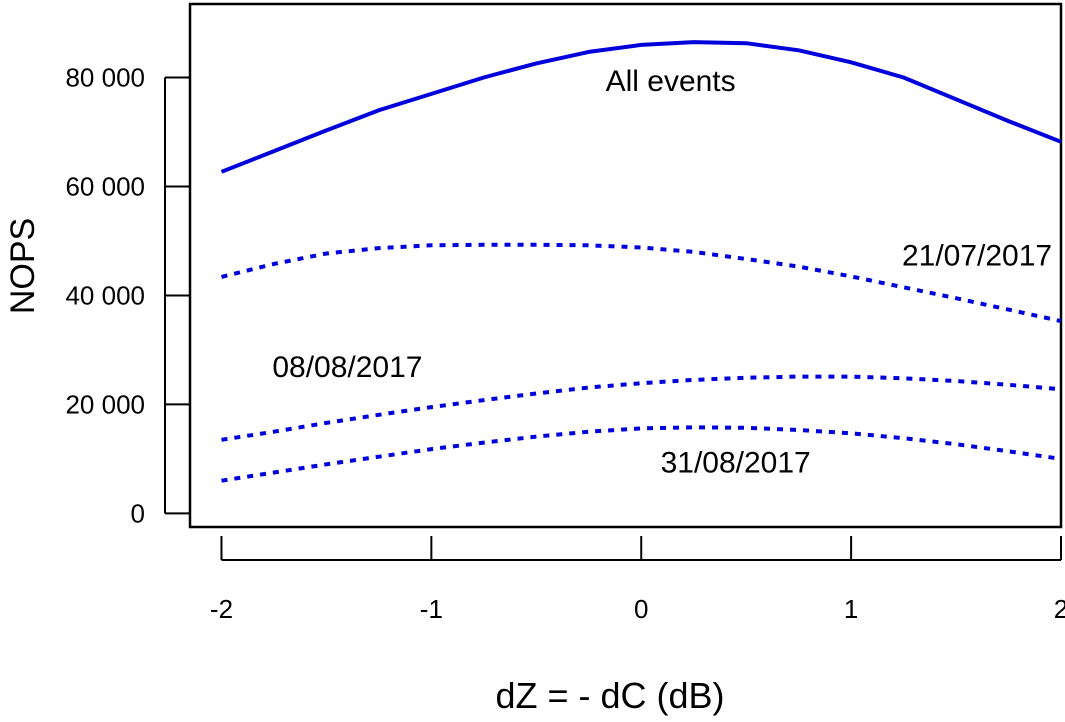 Image resolution: width=1065 pixels, height=722 pixels. Describe the element at coordinates (431, 609) in the screenshot. I see `x-tick-label: -1` at that location.